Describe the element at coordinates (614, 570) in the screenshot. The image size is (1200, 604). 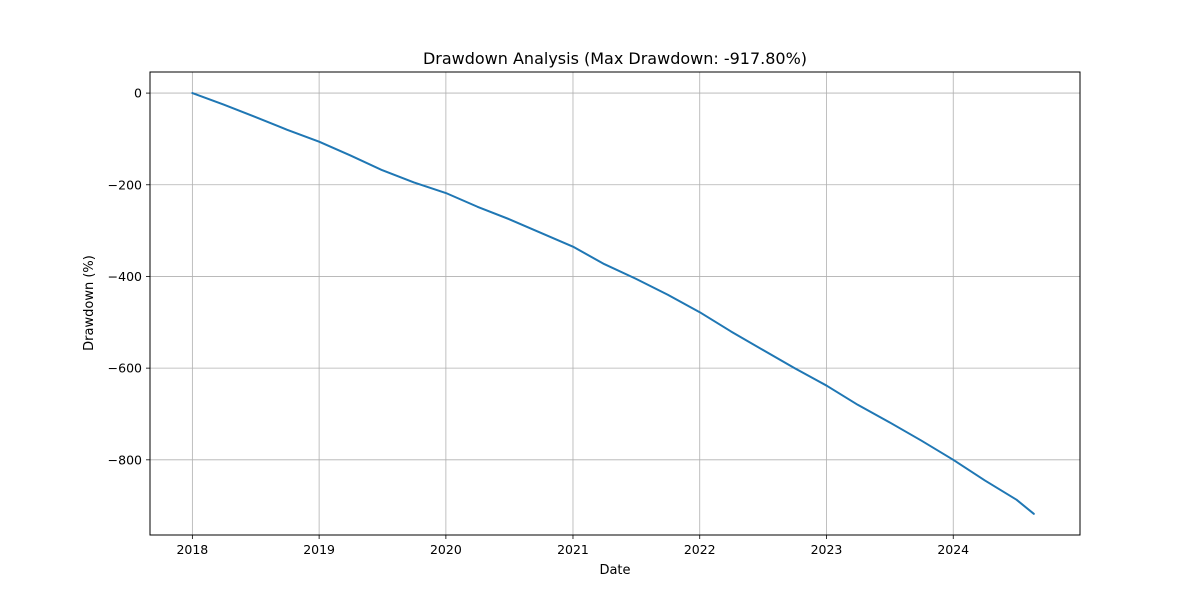
I see `x-axis-label: Date` at that location.